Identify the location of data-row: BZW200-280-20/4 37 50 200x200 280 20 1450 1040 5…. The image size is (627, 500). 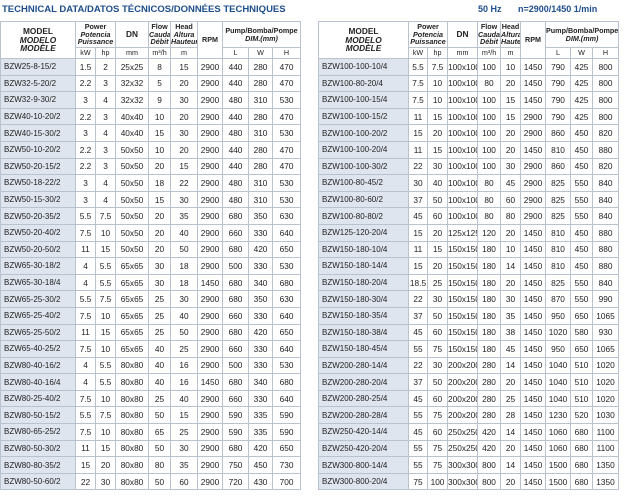
(469, 382).